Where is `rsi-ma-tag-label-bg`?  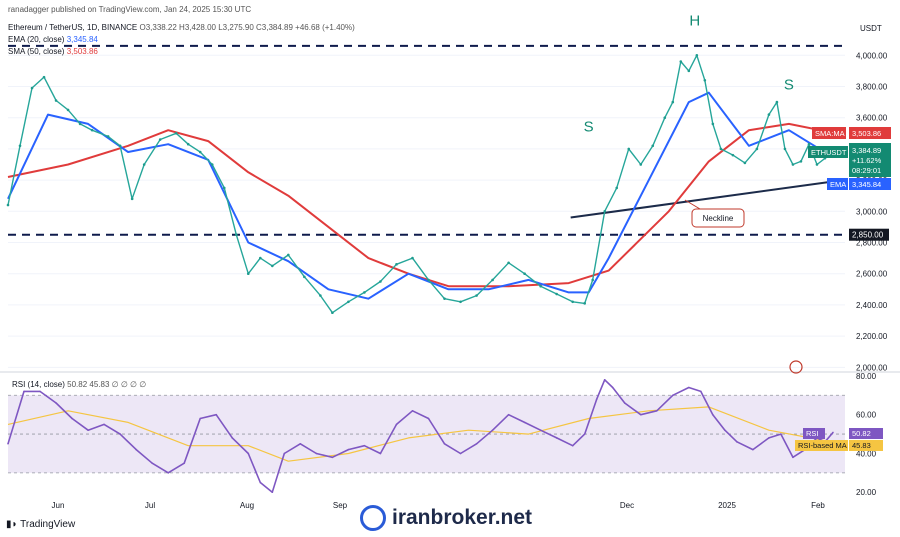
rsi-ma-tag-label-bg is located at coordinates (821, 445).